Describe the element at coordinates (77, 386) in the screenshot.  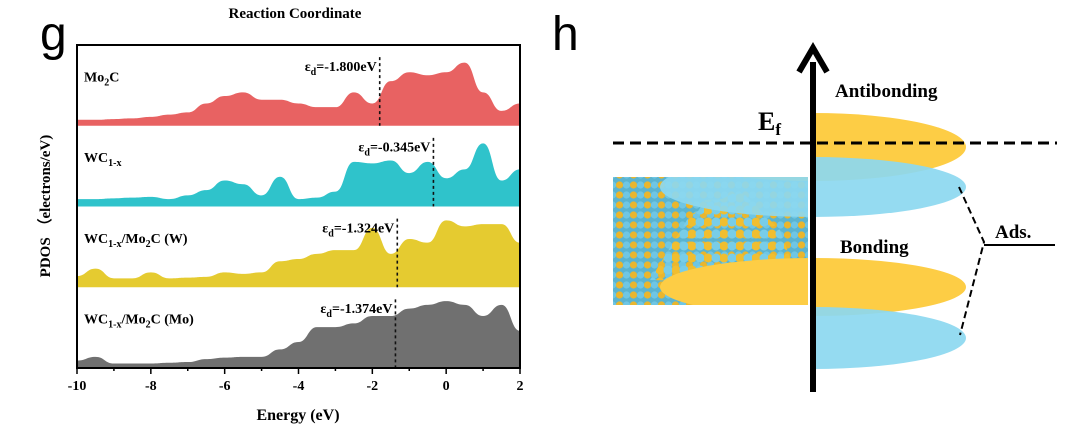
I see `x-tick-label: -10` at that location.